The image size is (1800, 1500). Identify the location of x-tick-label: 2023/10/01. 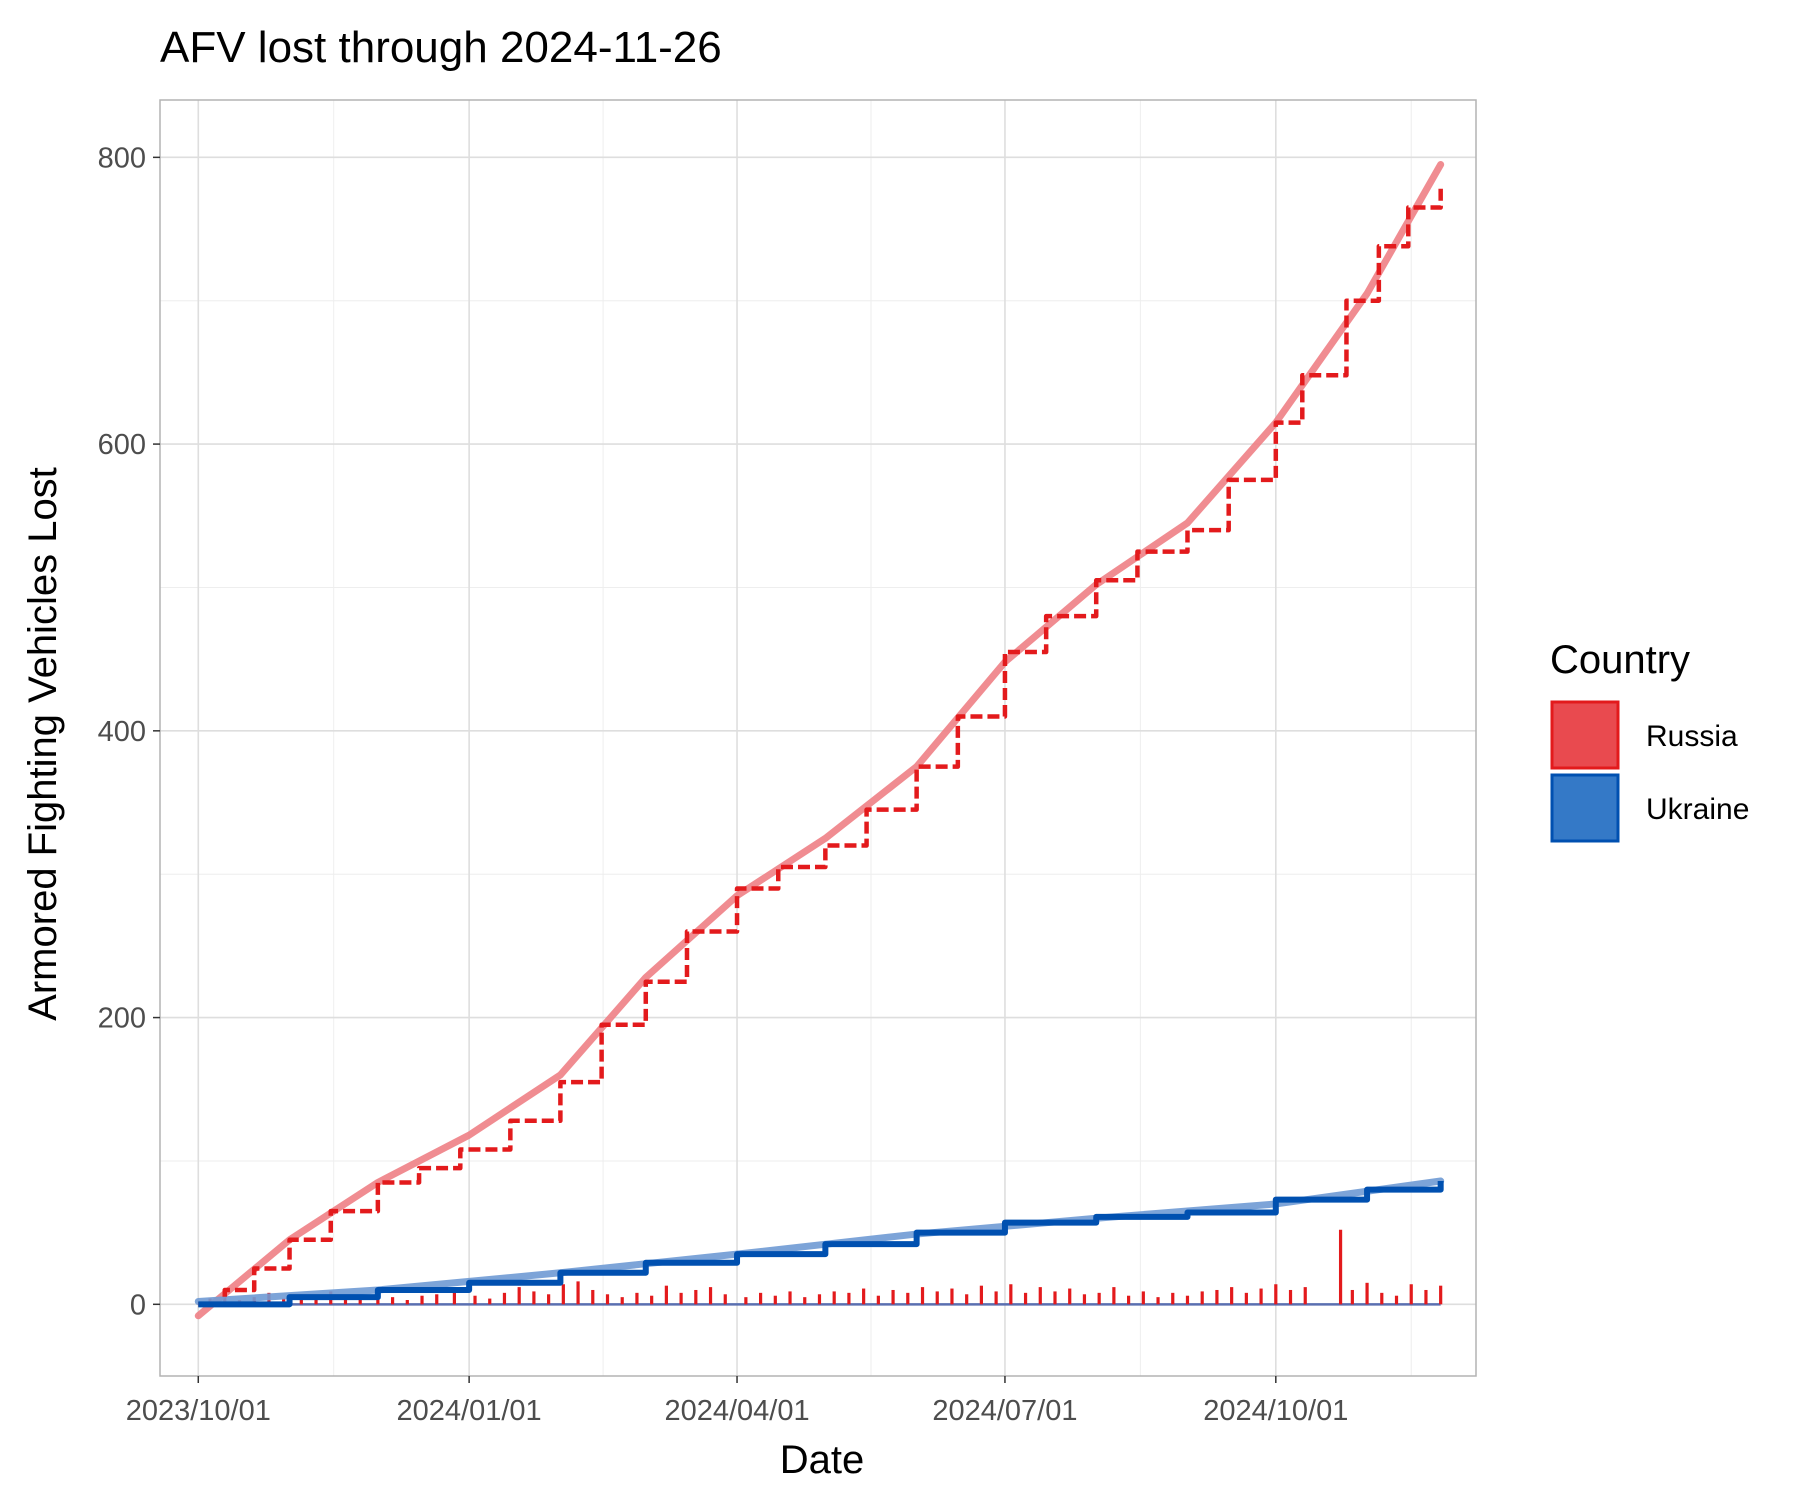
(198, 1411).